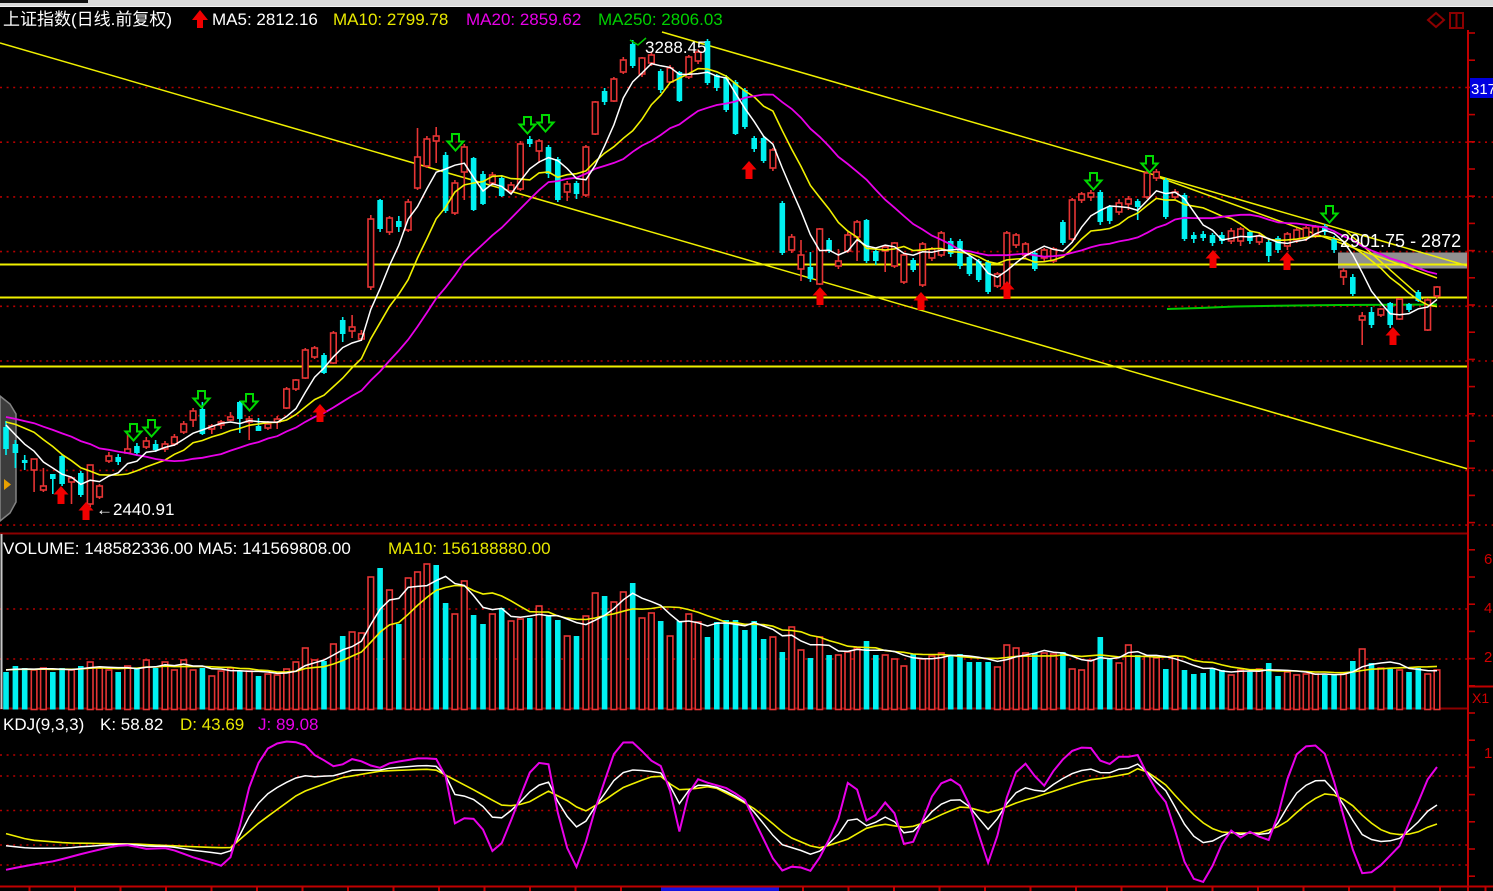  I want to click on svg-text: MA10: 2799.78, so click(390, 19).